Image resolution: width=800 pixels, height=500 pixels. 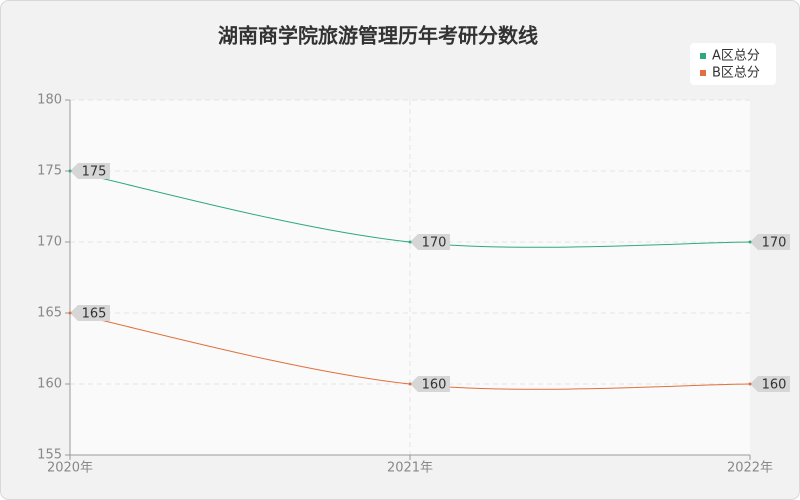 I want to click on y-tick-label: 170, so click(x=49, y=242).